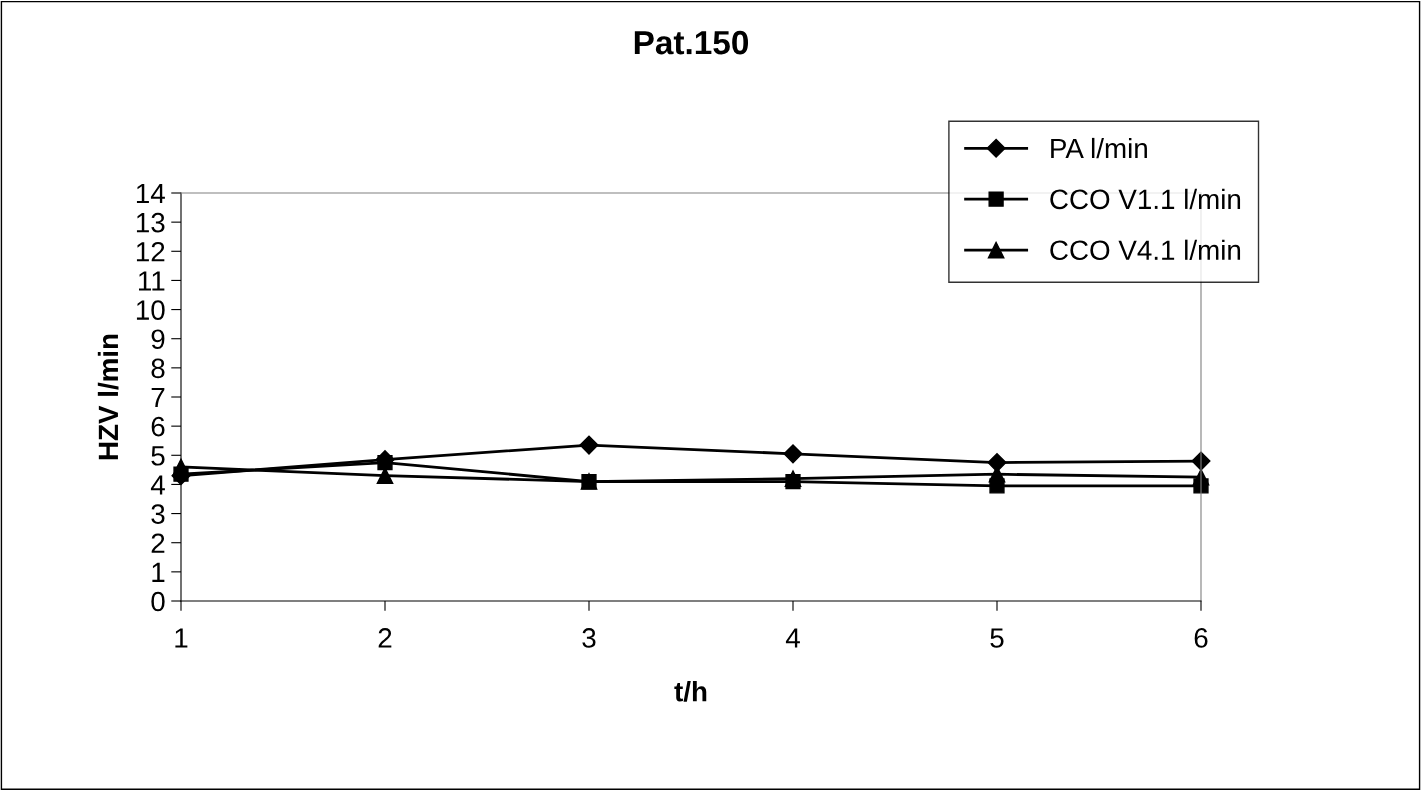  What do you see at coordinates (150, 251) in the screenshot?
I see `y-tick-label: 12` at bounding box center [150, 251].